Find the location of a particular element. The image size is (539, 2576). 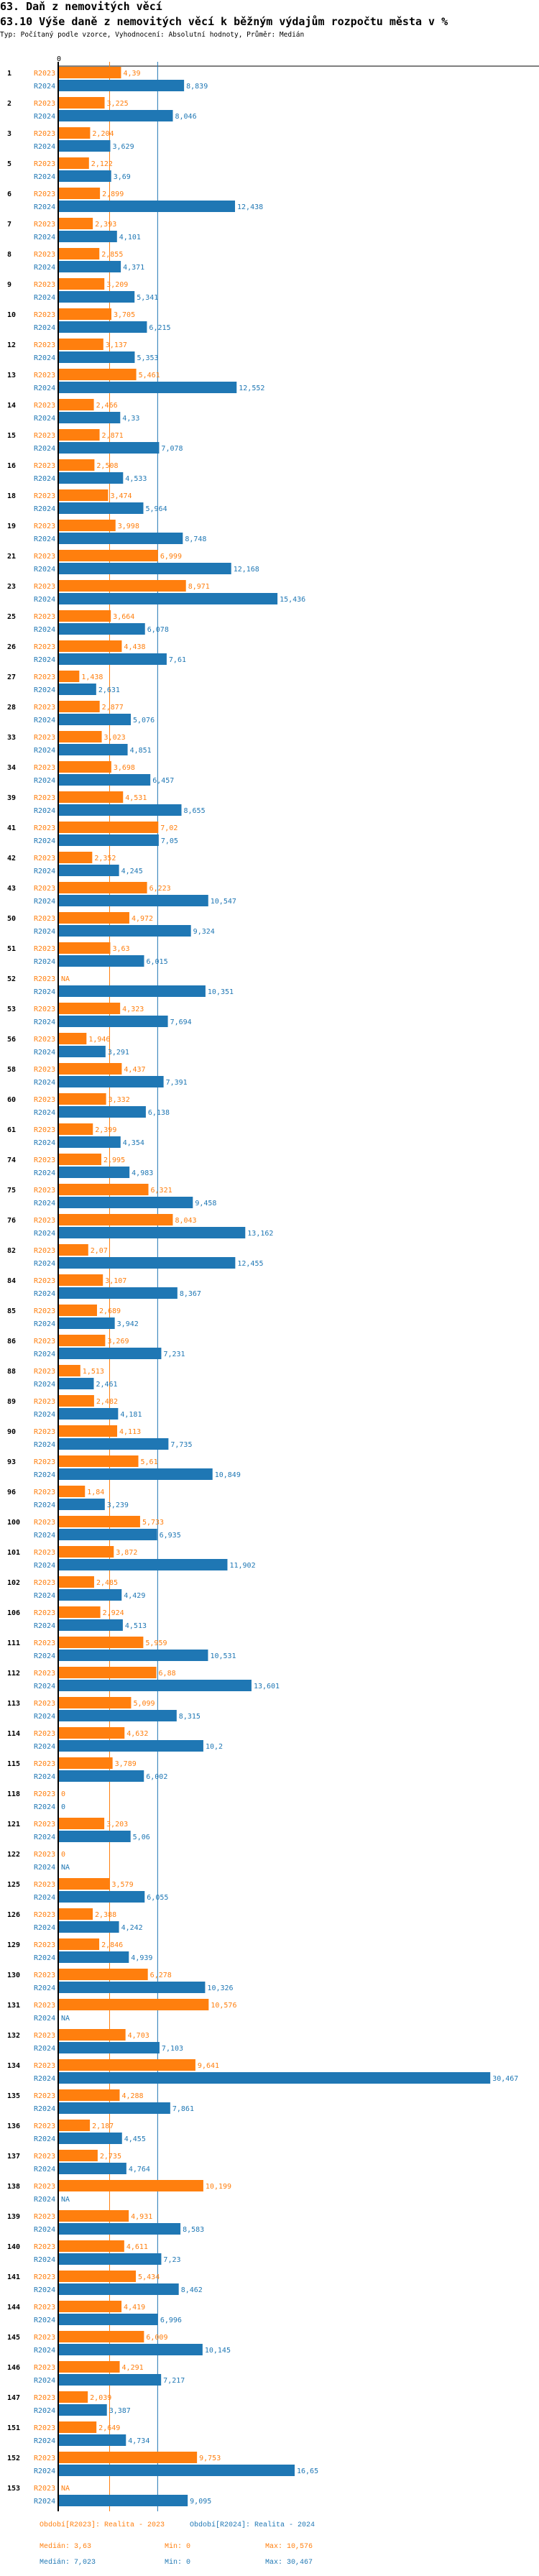

stat-r2024-min: Min: 0 is located at coordinates (178, 2563).